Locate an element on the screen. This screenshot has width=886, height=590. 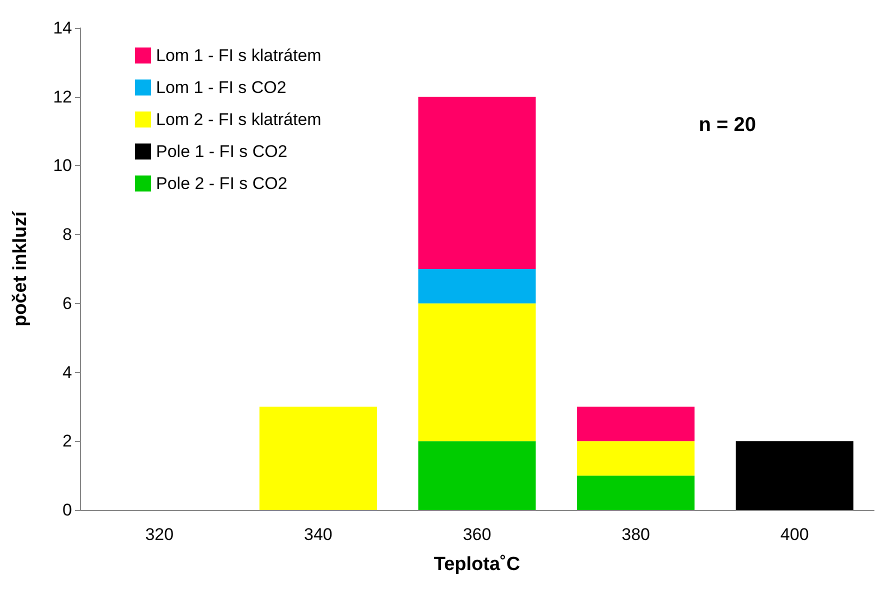
legend-label: Lom 1 - FI s klatrátem is located at coordinates (239, 55).